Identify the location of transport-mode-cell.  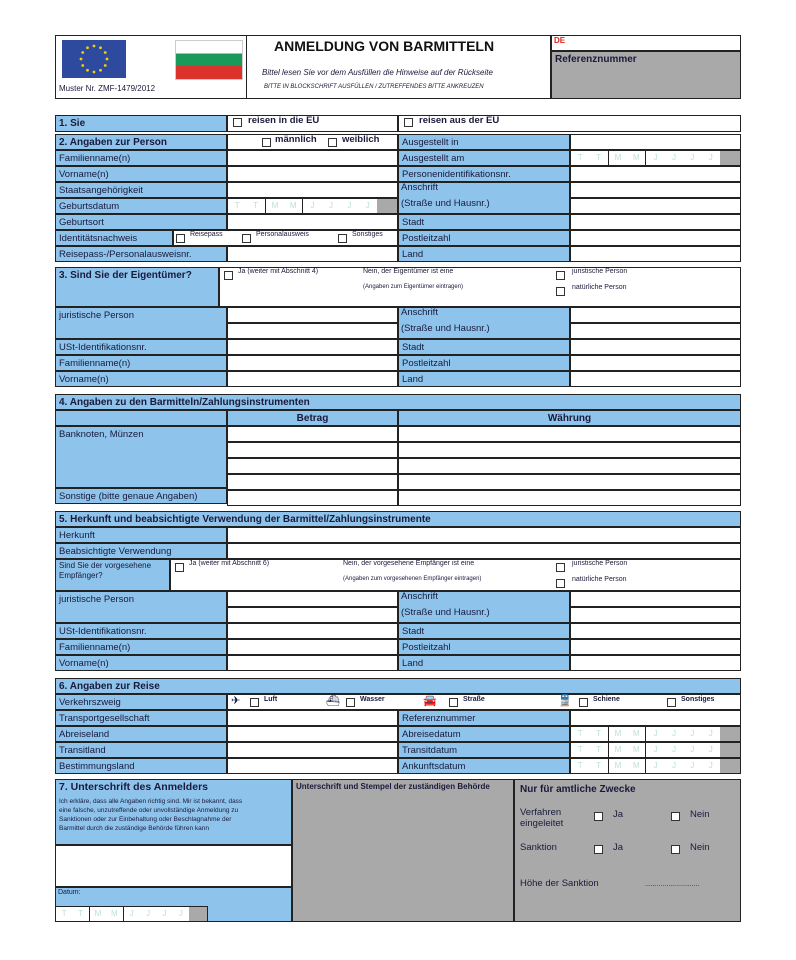
(484, 702).